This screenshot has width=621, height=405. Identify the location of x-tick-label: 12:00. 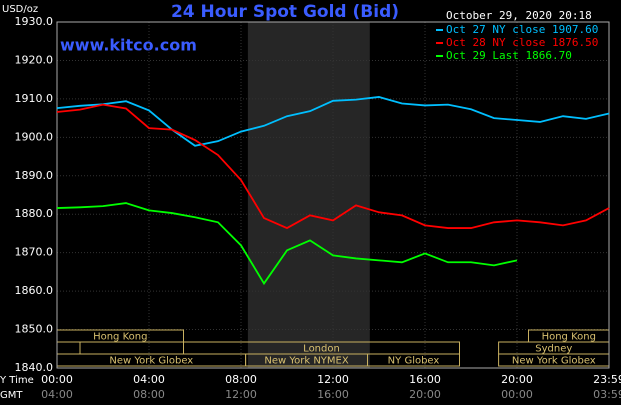
(333, 379).